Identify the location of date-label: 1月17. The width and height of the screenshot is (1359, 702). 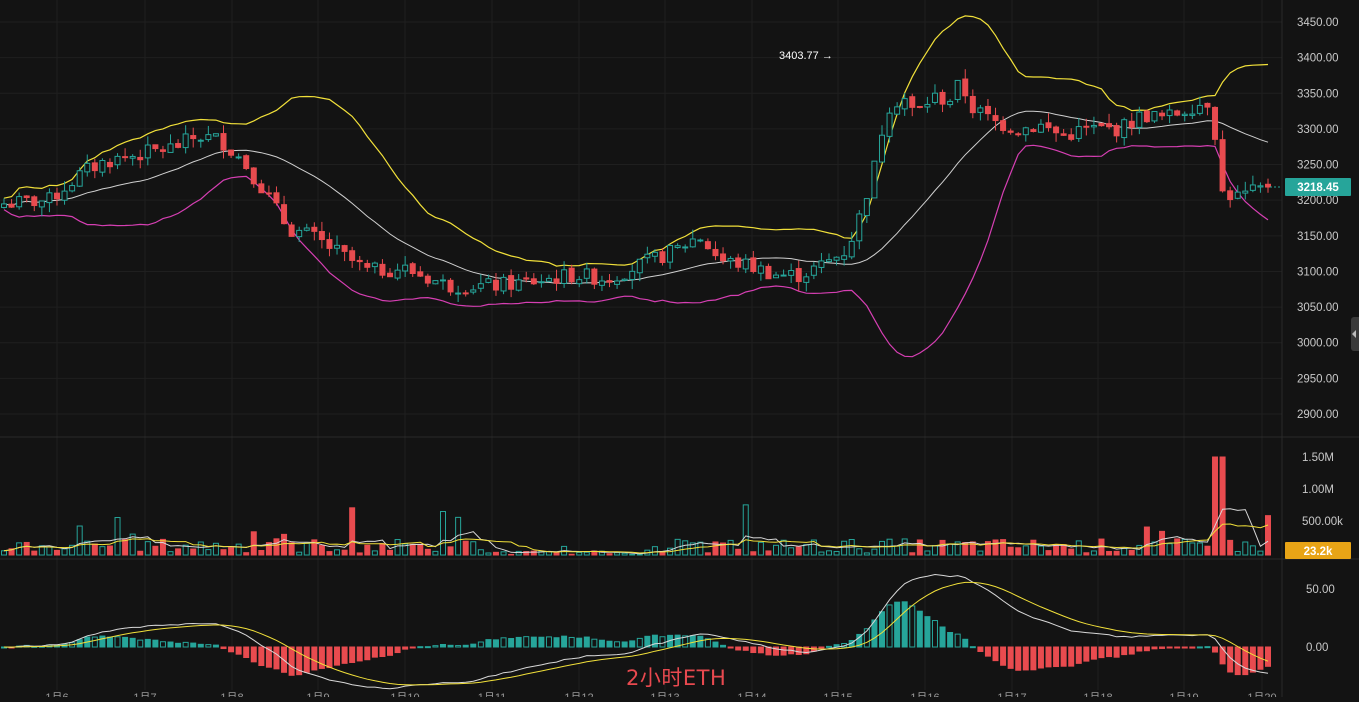
(1011, 694).